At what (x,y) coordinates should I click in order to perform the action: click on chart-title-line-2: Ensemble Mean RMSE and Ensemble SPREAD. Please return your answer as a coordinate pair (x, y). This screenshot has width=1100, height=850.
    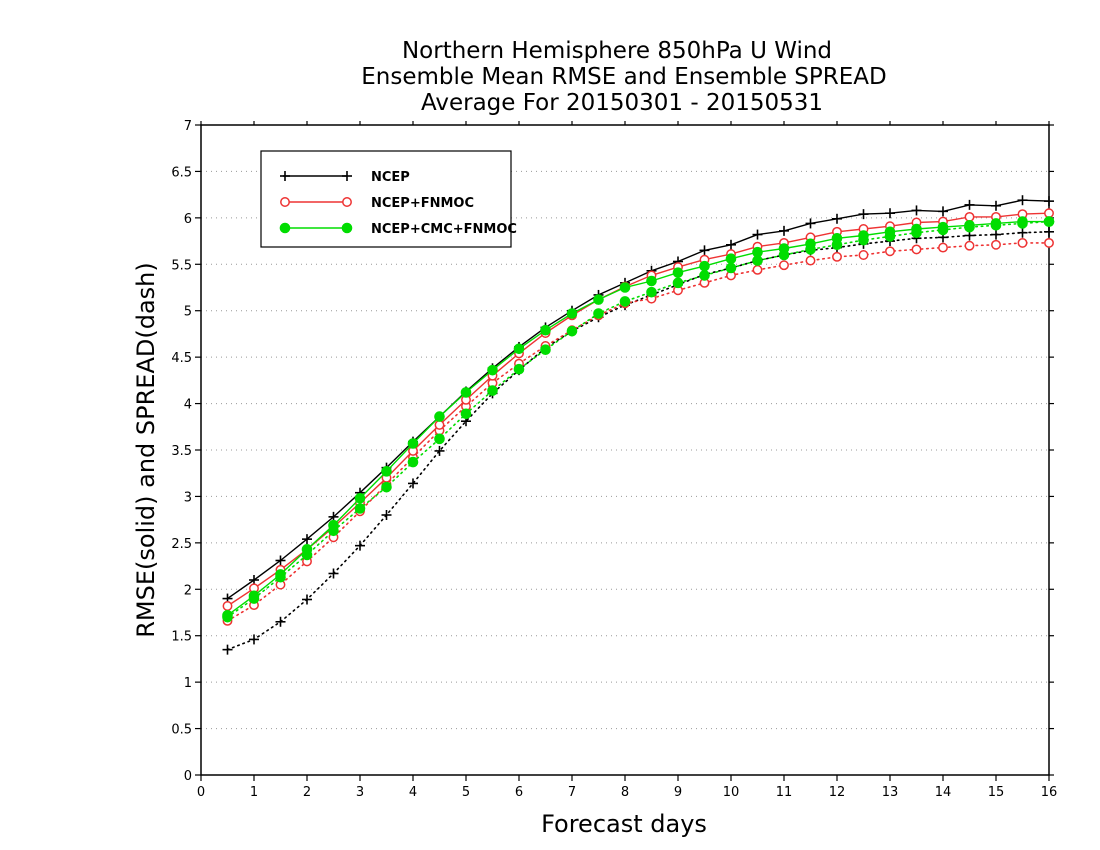
    Looking at the image, I should click on (623, 77).